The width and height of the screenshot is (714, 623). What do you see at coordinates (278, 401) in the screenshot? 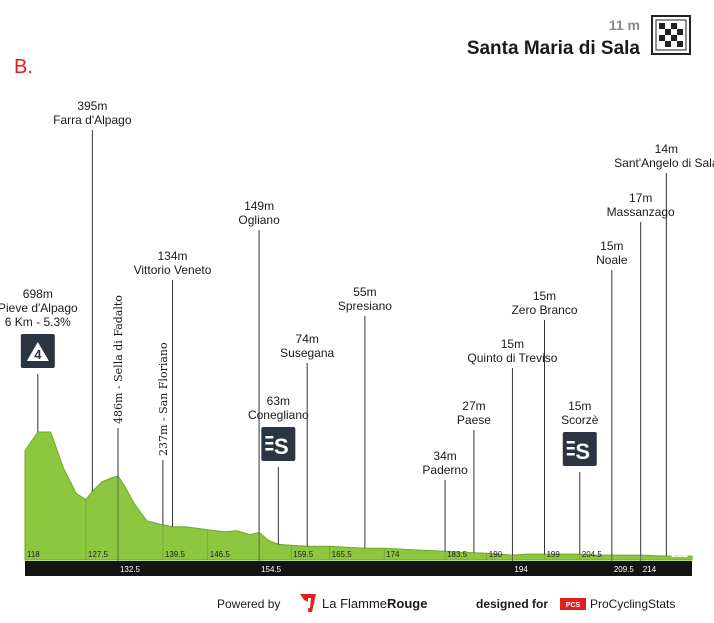
I see `waypoint-label-4-0: 63m` at bounding box center [278, 401].